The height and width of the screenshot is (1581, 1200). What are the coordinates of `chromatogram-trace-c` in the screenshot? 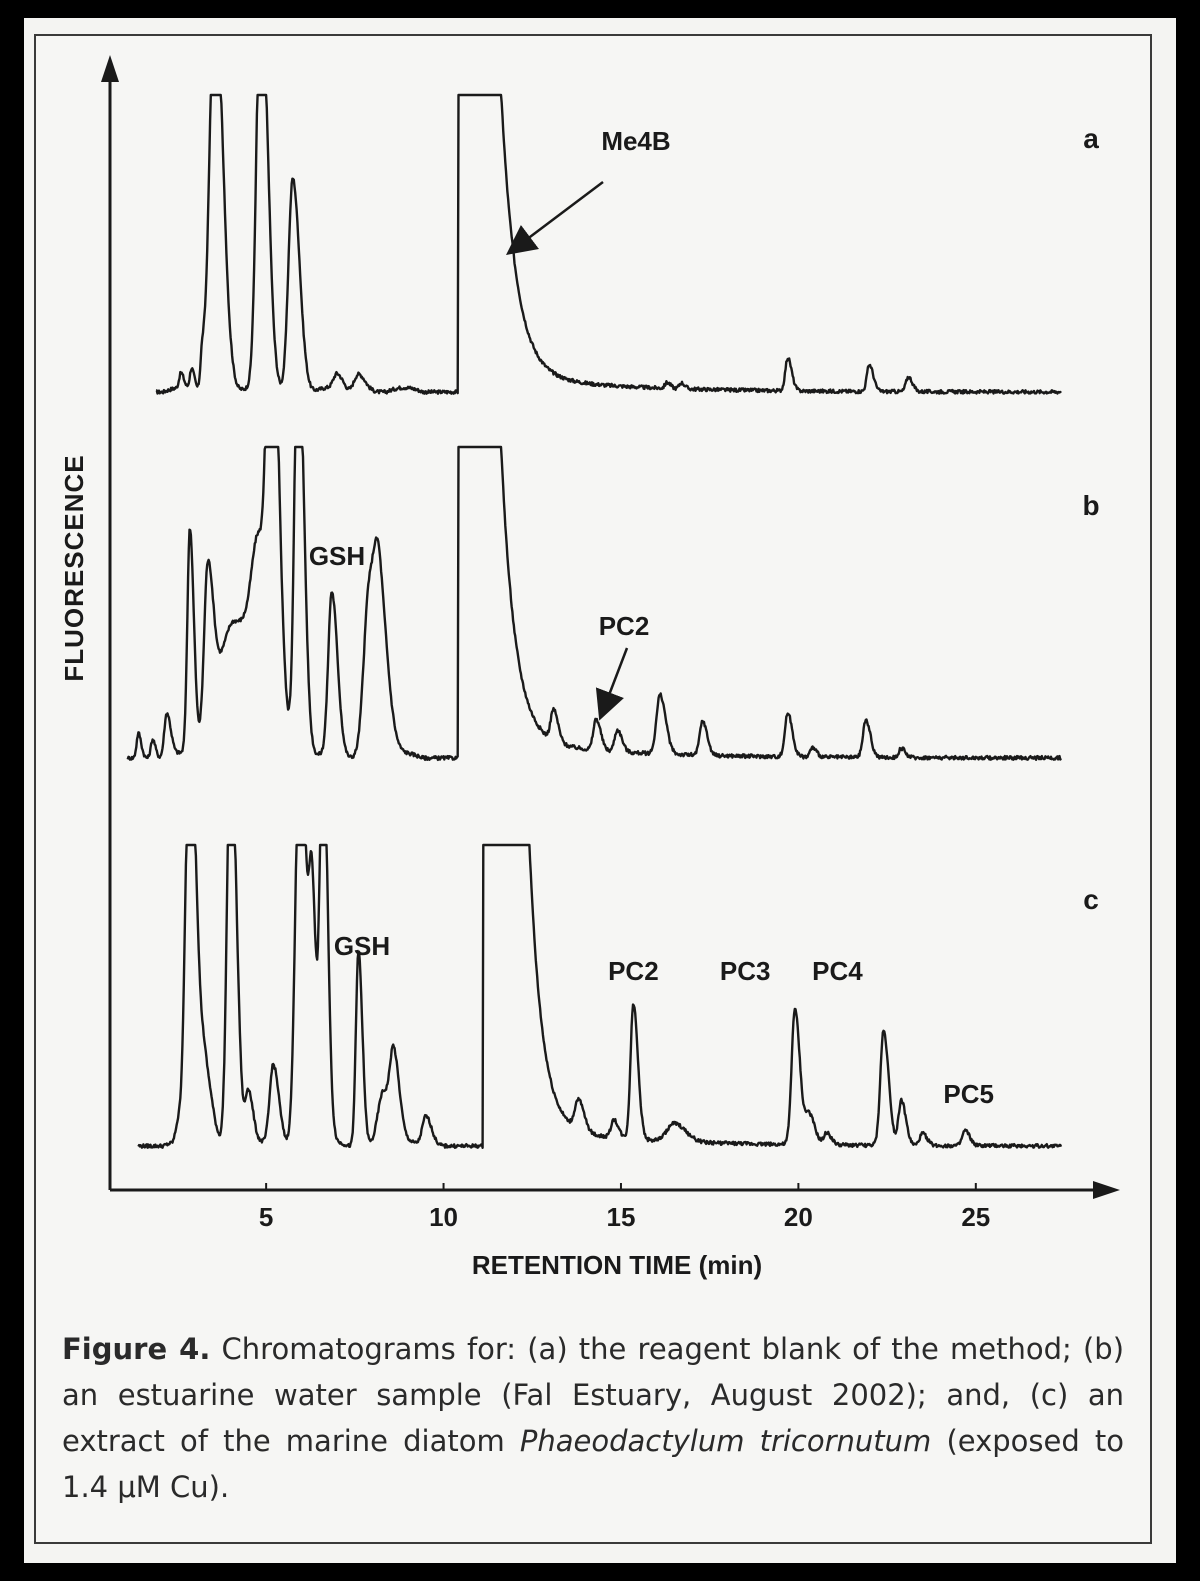 It's located at (600, 996).